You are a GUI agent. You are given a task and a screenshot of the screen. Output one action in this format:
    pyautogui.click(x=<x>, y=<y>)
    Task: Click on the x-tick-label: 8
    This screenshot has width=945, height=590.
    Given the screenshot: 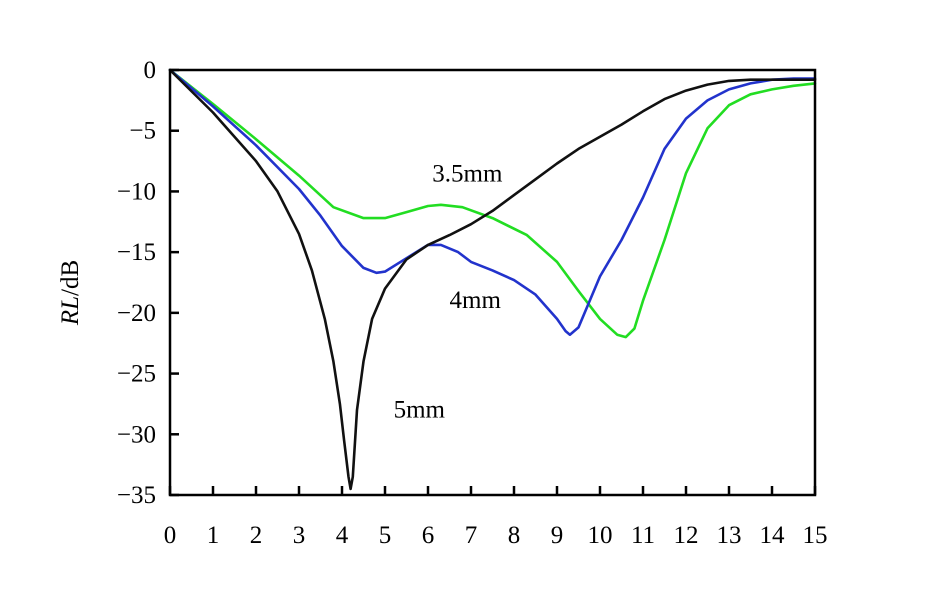 What is the action you would take?
    pyautogui.click(x=514, y=535)
    